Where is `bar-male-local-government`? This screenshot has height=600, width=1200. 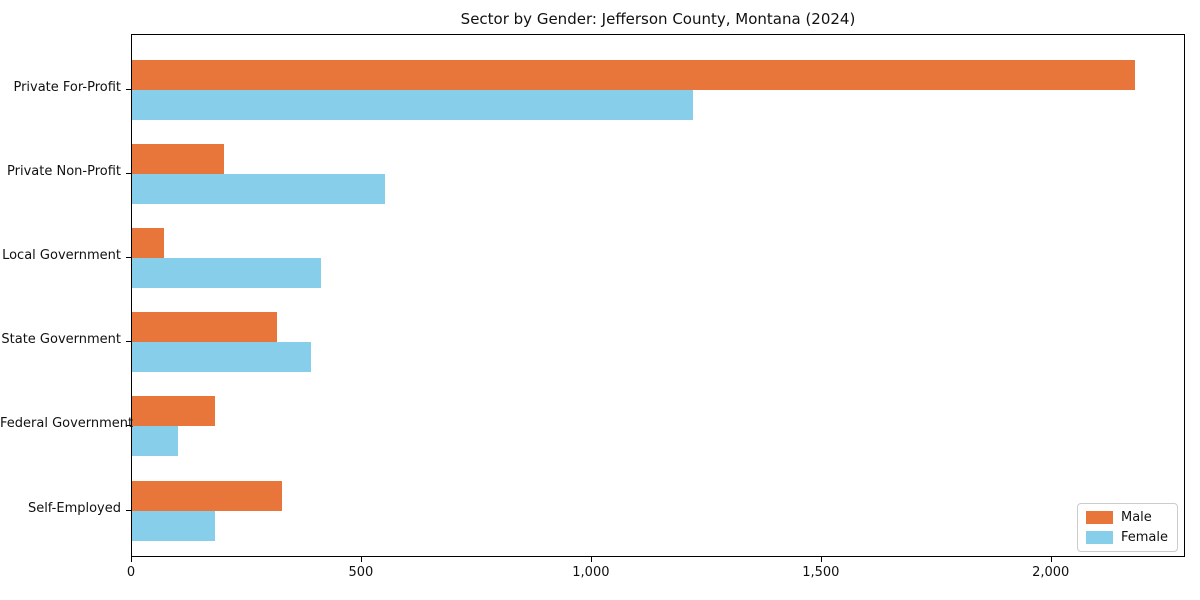
bar-male-local-government is located at coordinates (148, 242).